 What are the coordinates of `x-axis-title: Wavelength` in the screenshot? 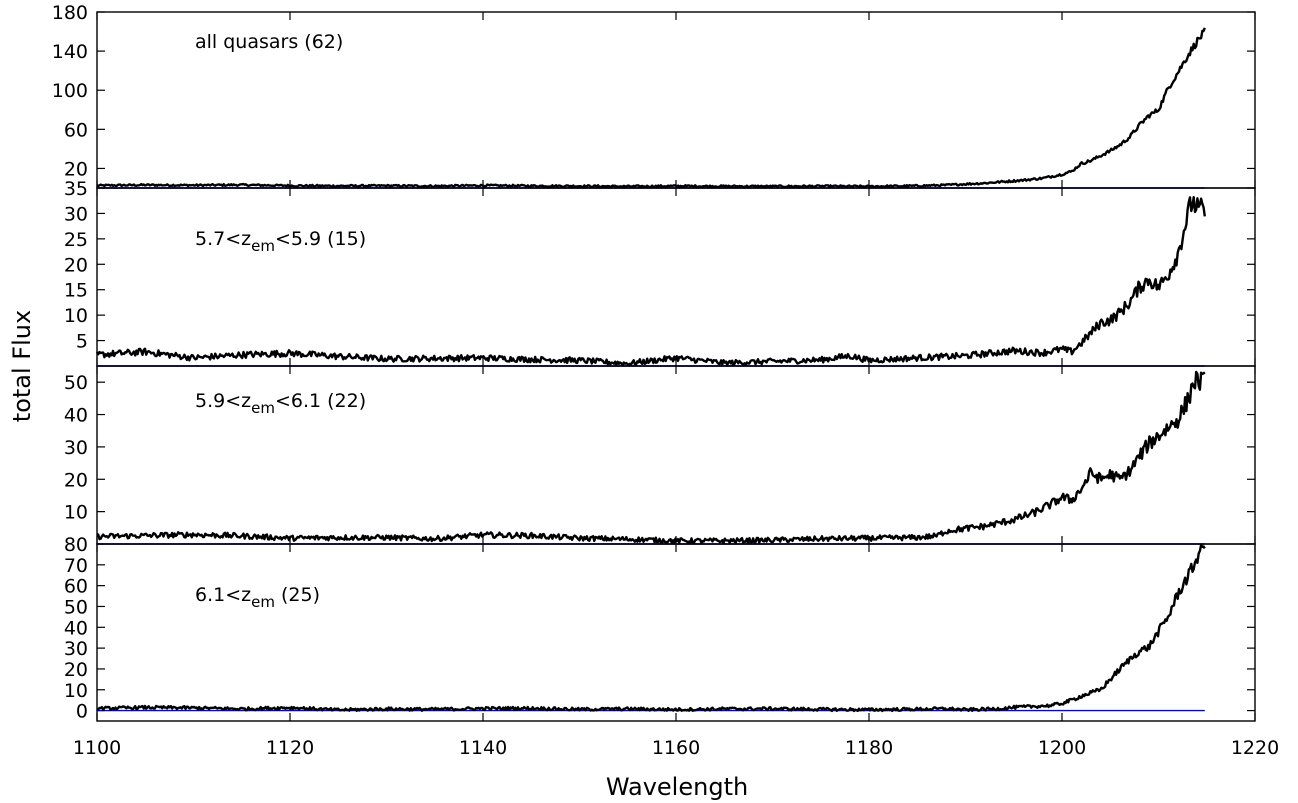 It's located at (677, 787).